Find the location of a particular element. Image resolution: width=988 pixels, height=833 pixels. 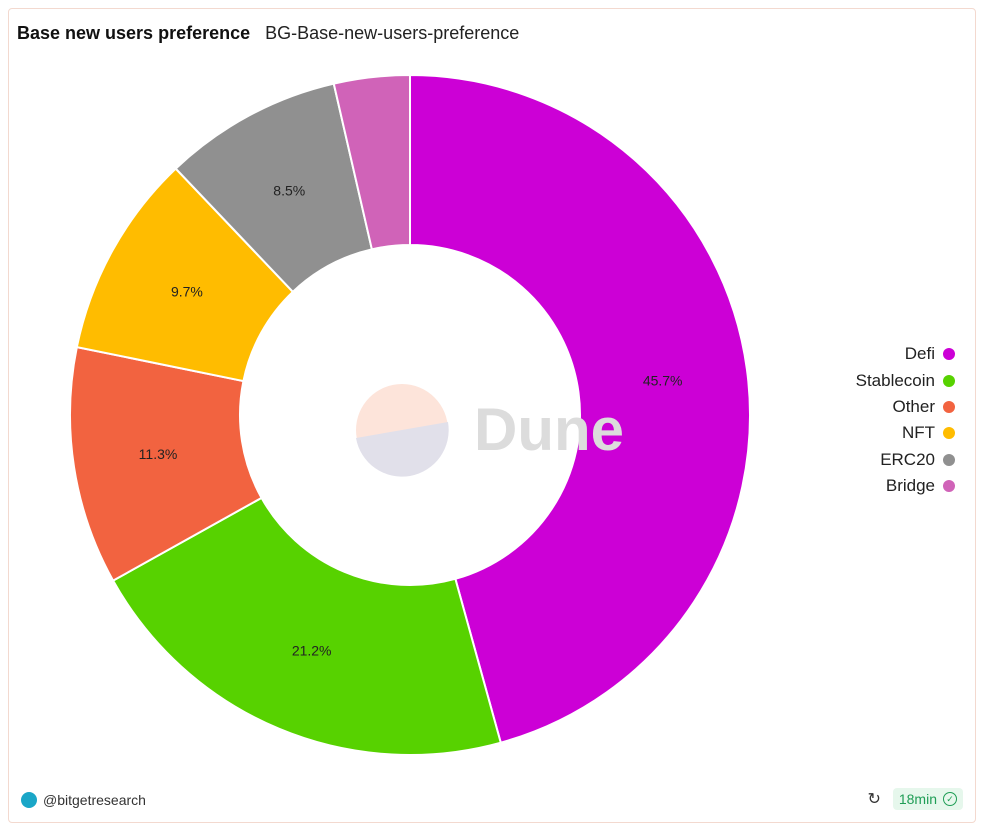

chart-legend: Defi Stablecoin Other NFT ERC20 Bridge is located at coordinates (905, 420).